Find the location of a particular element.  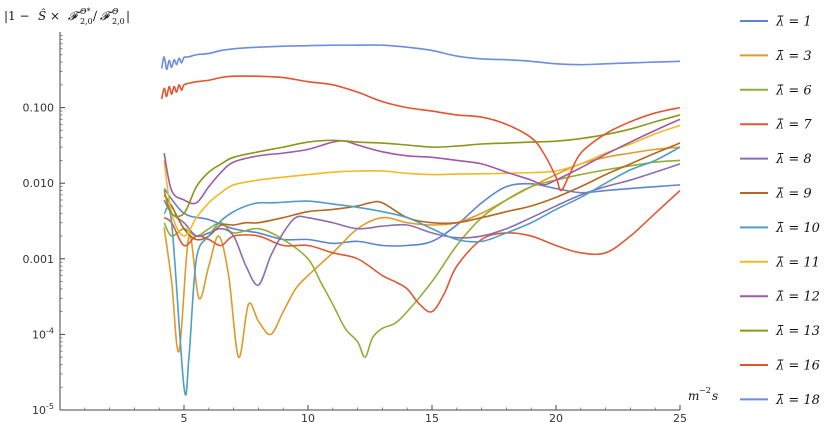

svg-text: Θ is located at coordinates (115, 11).